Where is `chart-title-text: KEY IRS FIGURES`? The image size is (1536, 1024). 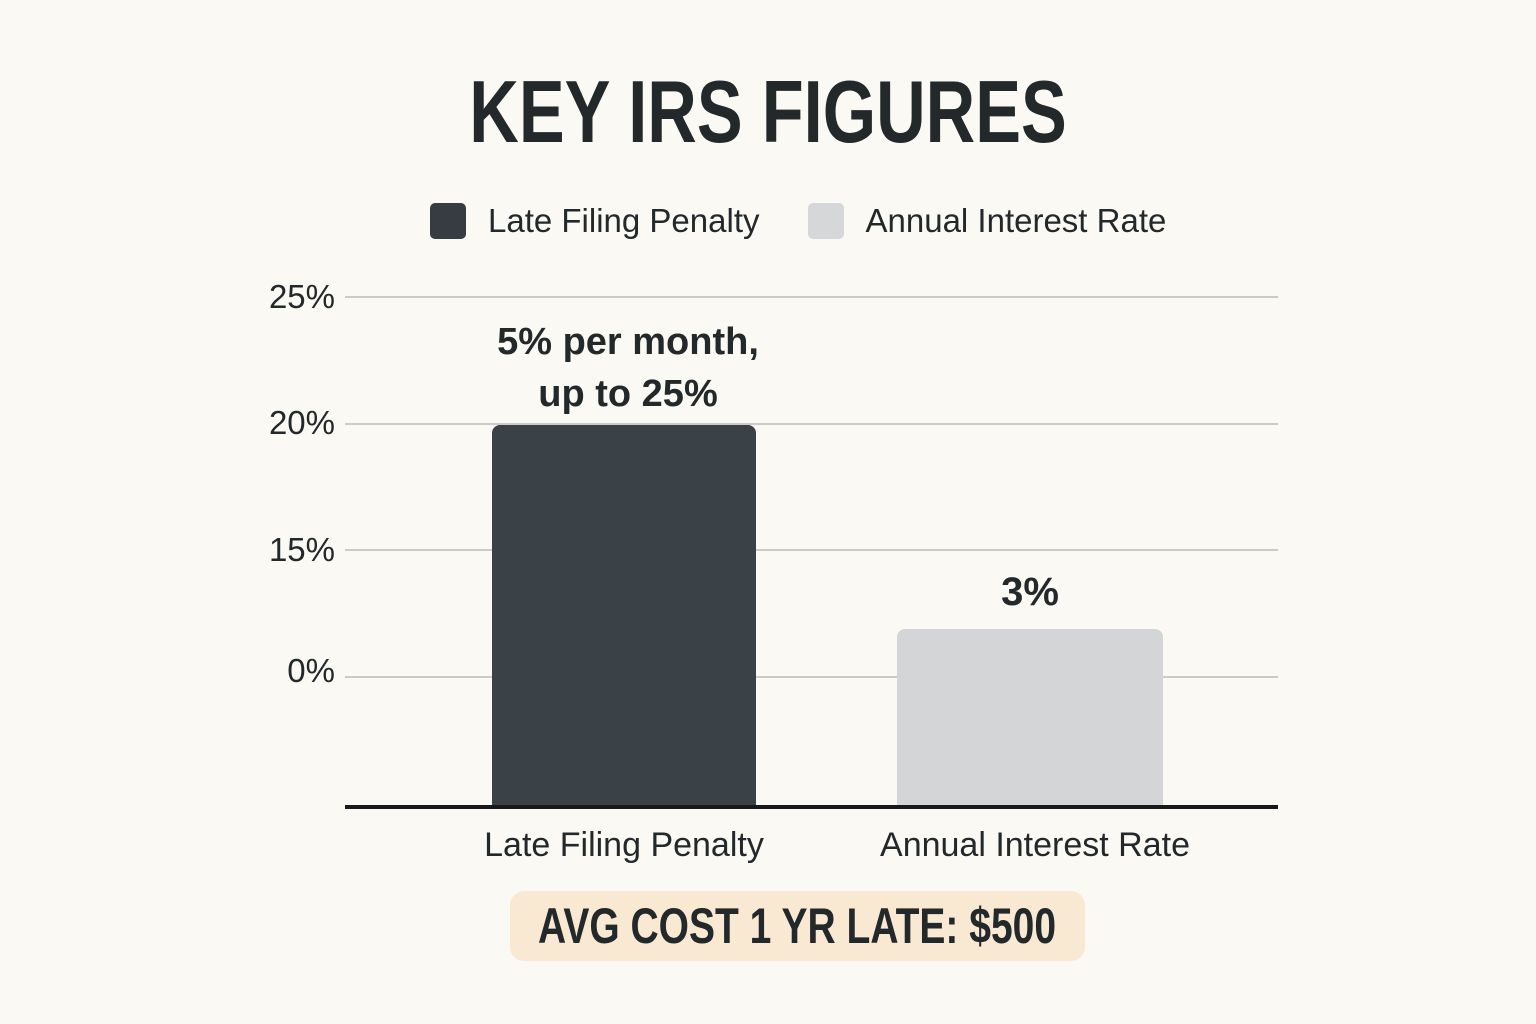 chart-title-text: KEY IRS FIGURES is located at coordinates (768, 111).